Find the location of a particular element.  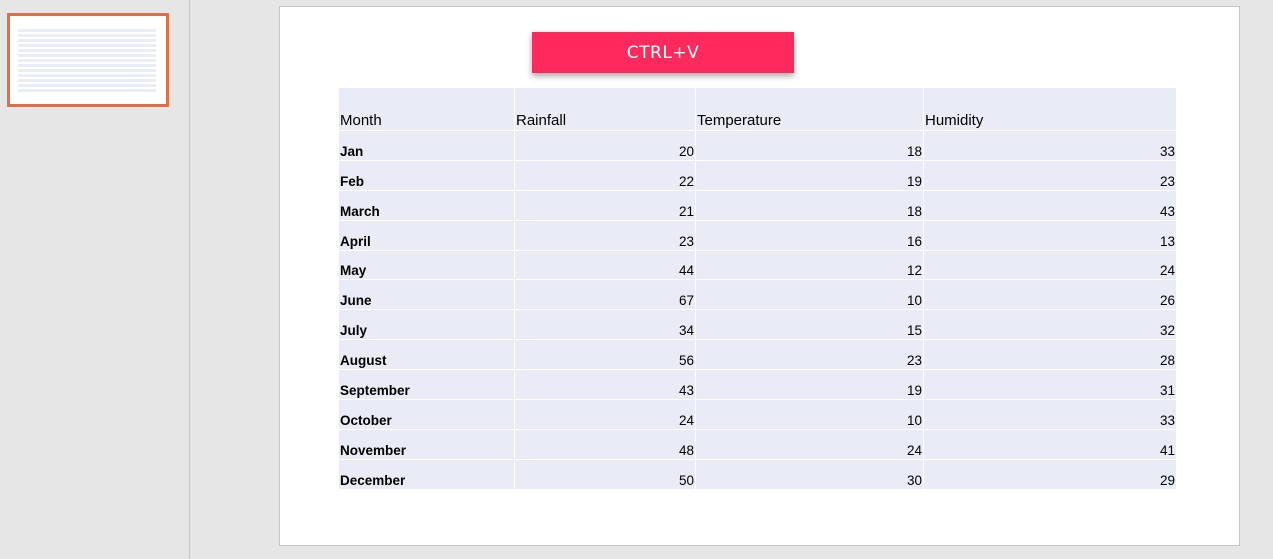

cell-rainfall: 21 is located at coordinates (605, 205).